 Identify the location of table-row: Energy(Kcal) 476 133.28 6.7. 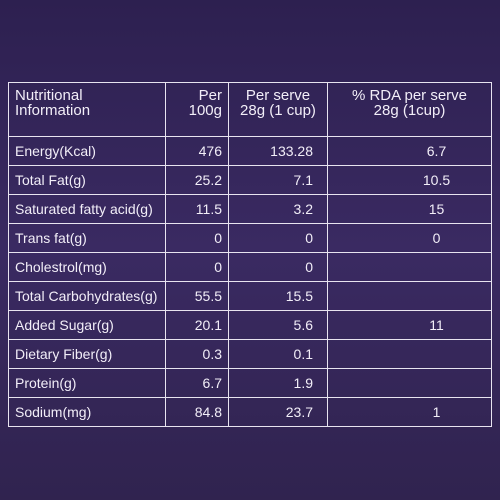
(250, 151).